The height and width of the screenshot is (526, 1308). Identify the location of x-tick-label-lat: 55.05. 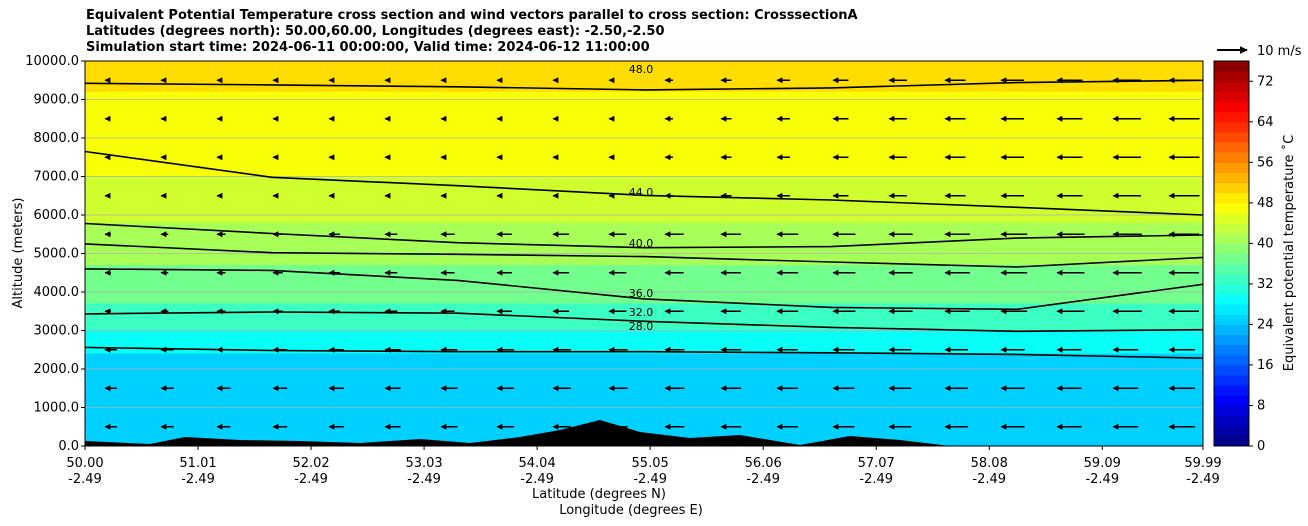
(650, 463).